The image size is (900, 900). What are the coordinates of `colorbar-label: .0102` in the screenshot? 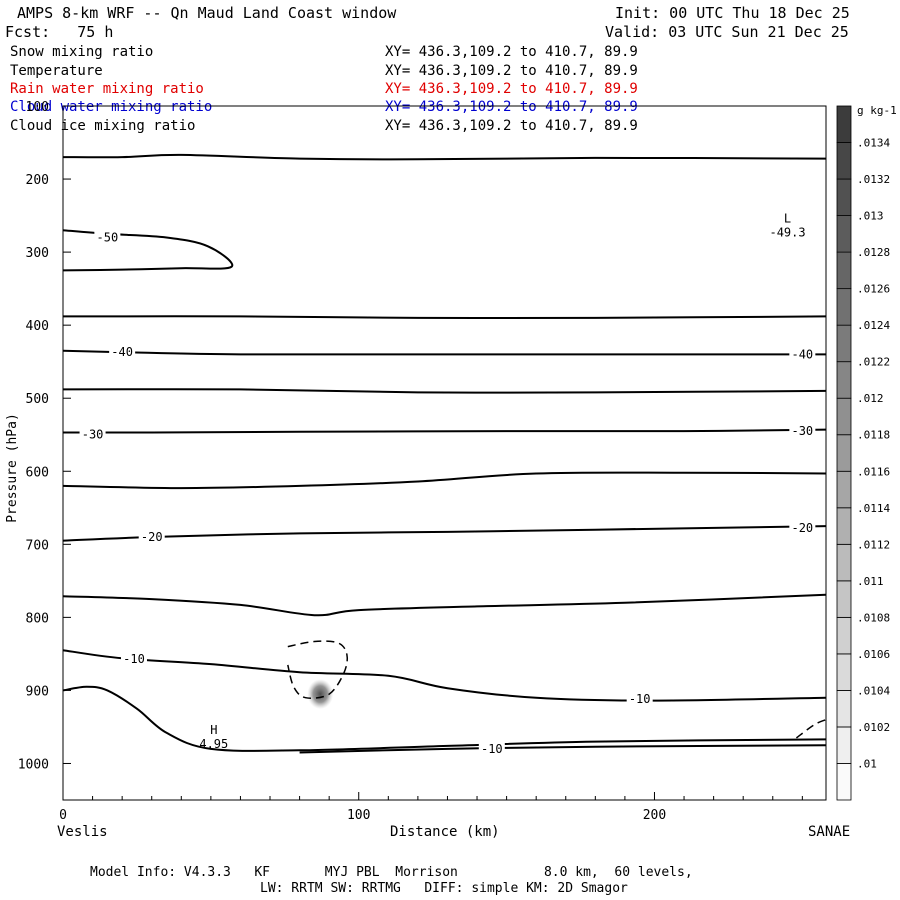 It's located at (873, 727).